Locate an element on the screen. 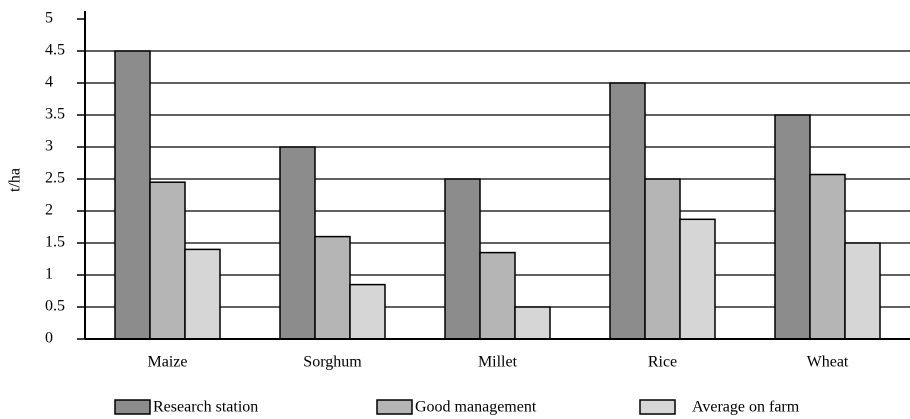 This screenshot has width=910, height=419. y-tick-label: 1.5 is located at coordinates (55, 242).